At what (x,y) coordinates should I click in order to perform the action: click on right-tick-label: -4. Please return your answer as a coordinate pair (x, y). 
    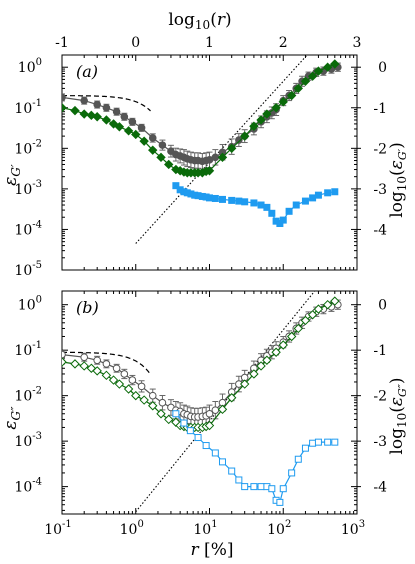
    Looking at the image, I should click on (380, 230).